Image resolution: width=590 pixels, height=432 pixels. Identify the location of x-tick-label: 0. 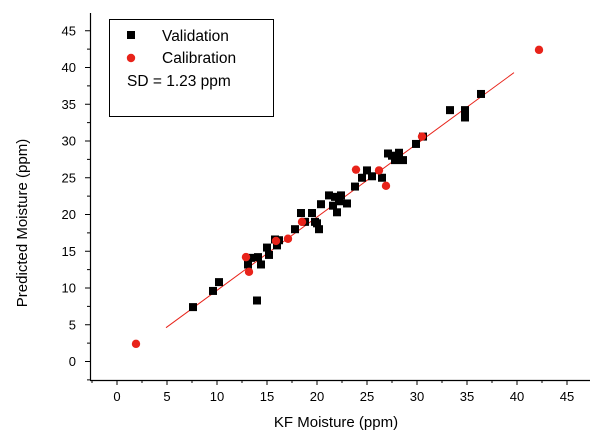
(116, 396).